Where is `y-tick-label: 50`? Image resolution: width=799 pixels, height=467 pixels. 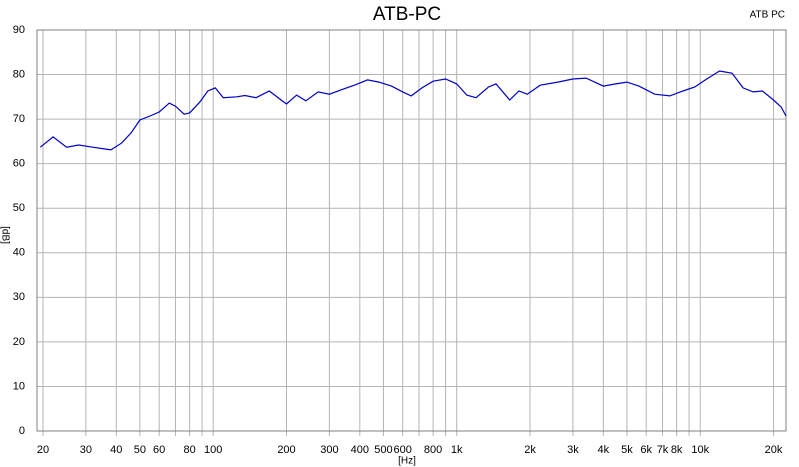 y-tick-label: 50 is located at coordinates (19, 208).